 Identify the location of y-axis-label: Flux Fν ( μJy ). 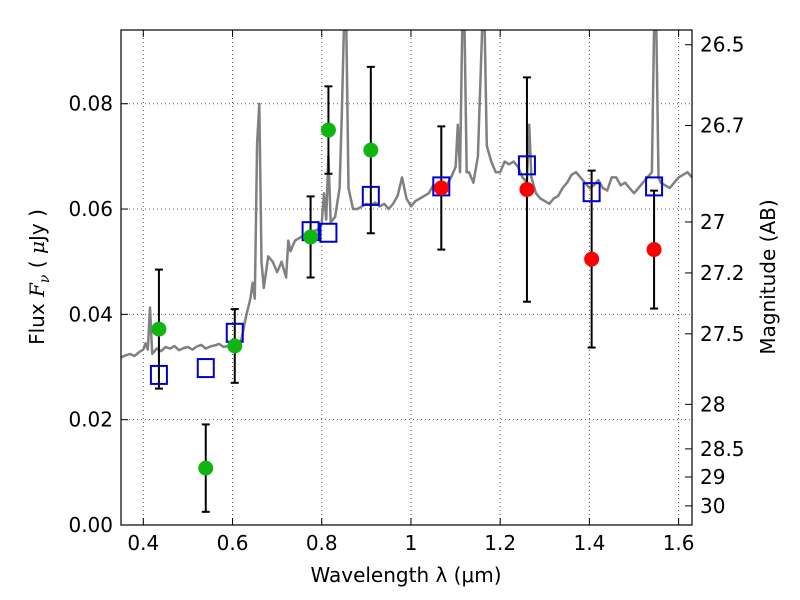
(39, 277).